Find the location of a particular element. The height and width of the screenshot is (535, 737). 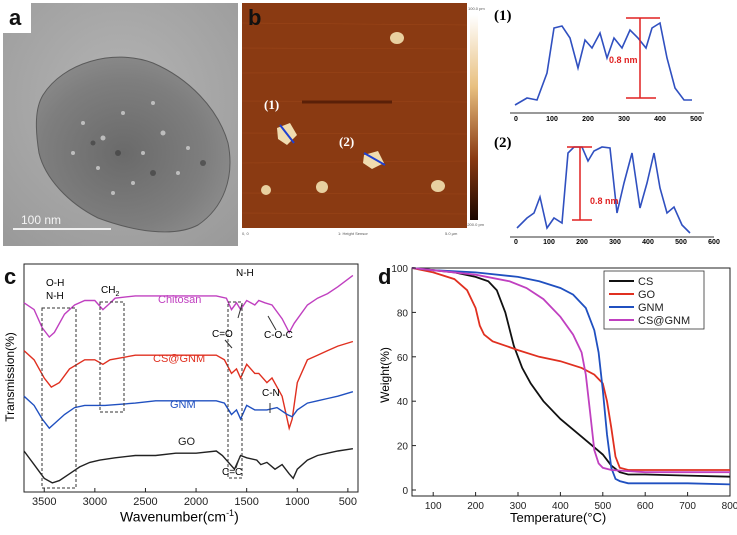

ftir-annot-cc: C=C is located at coordinates (232, 472).